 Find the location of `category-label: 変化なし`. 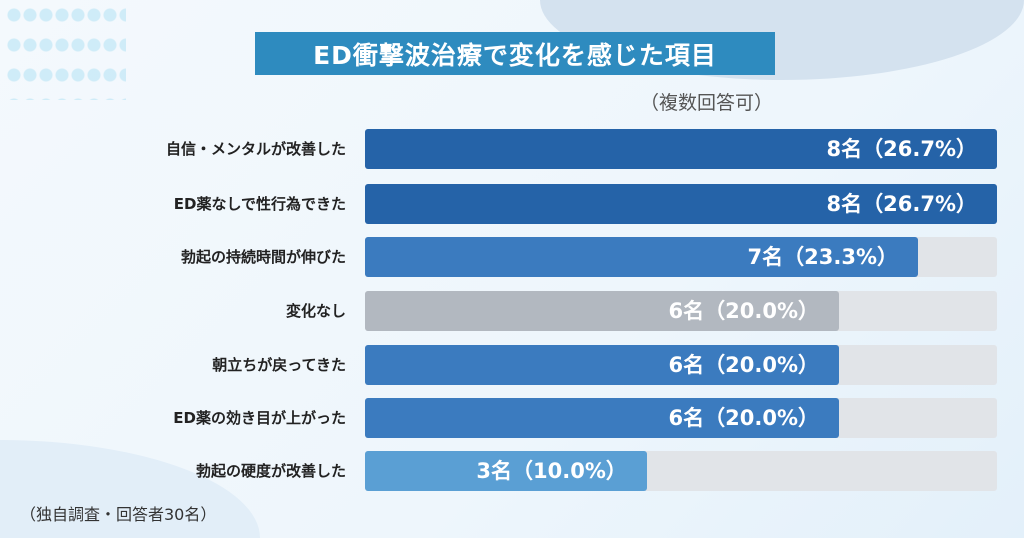

category-label: 変化なし is located at coordinates (315, 311).